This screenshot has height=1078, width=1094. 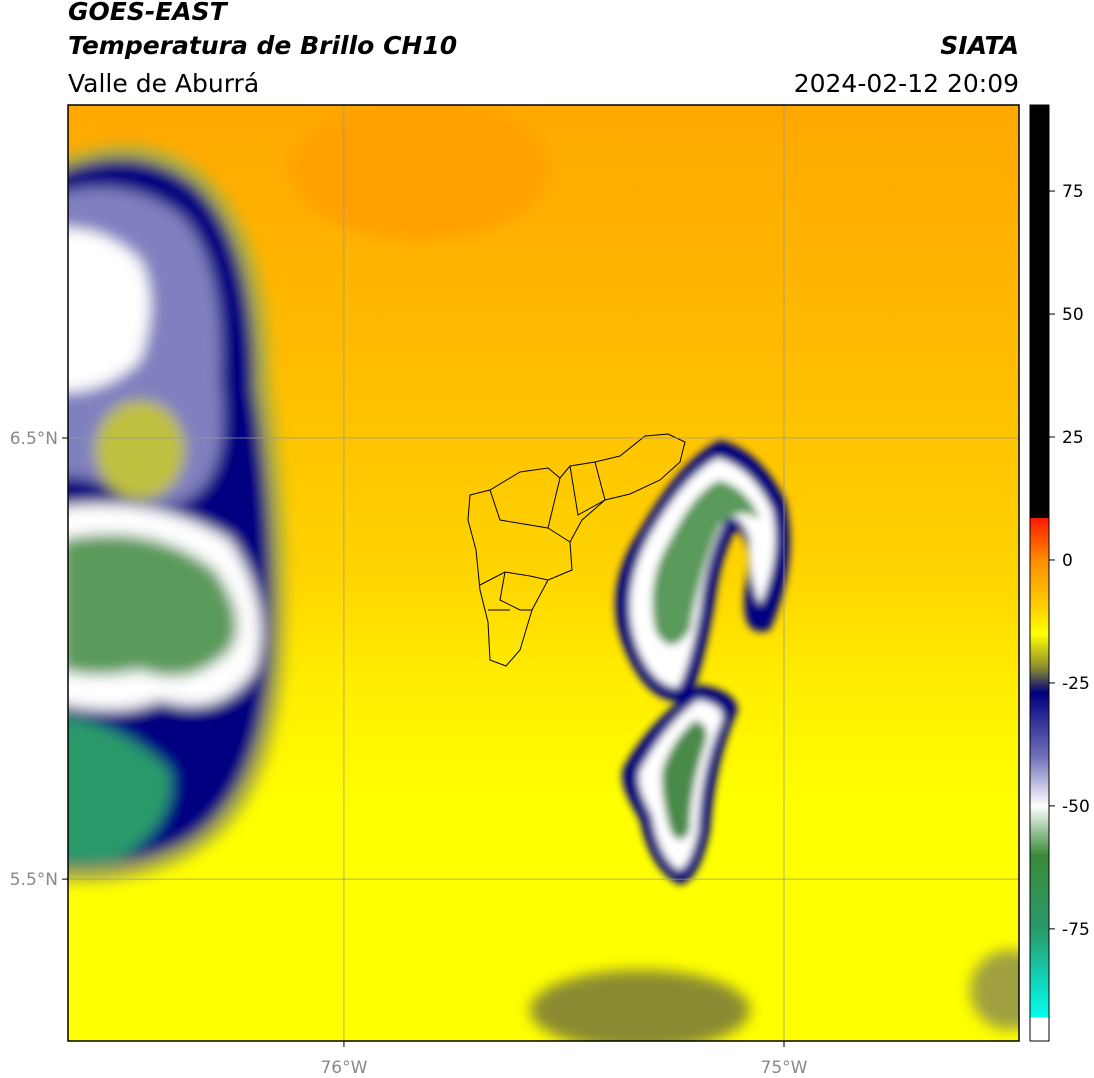 I want to click on colorbar-fill, so click(x=1039, y=573).